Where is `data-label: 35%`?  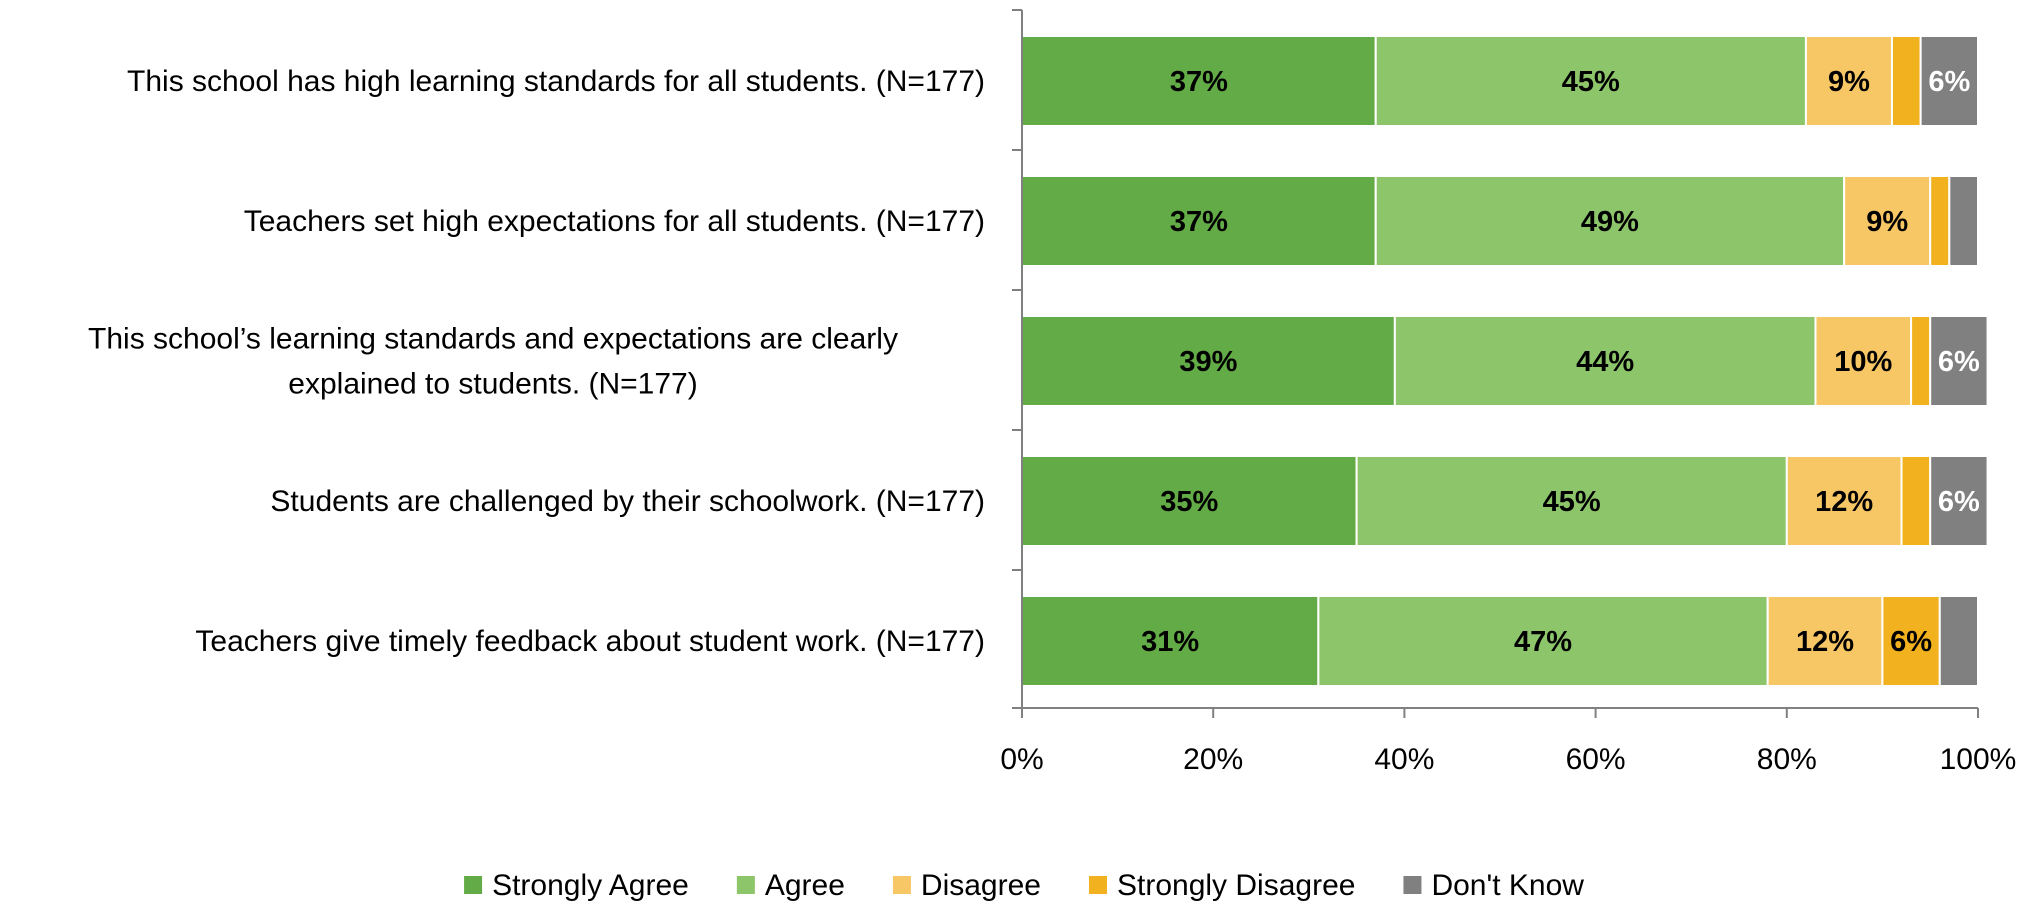
data-label: 35% is located at coordinates (1189, 502).